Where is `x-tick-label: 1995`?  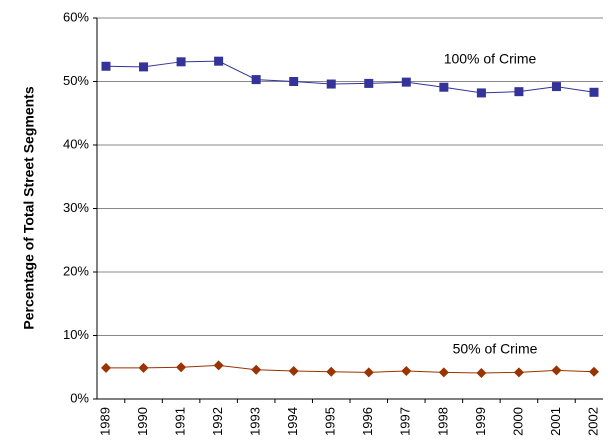
x-tick-label: 1995 is located at coordinates (330, 421).